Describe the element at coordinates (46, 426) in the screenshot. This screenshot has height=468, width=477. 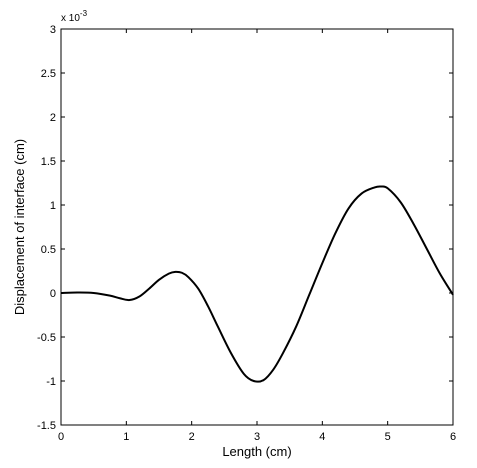
I see `y-tick-label: -1.5` at that location.